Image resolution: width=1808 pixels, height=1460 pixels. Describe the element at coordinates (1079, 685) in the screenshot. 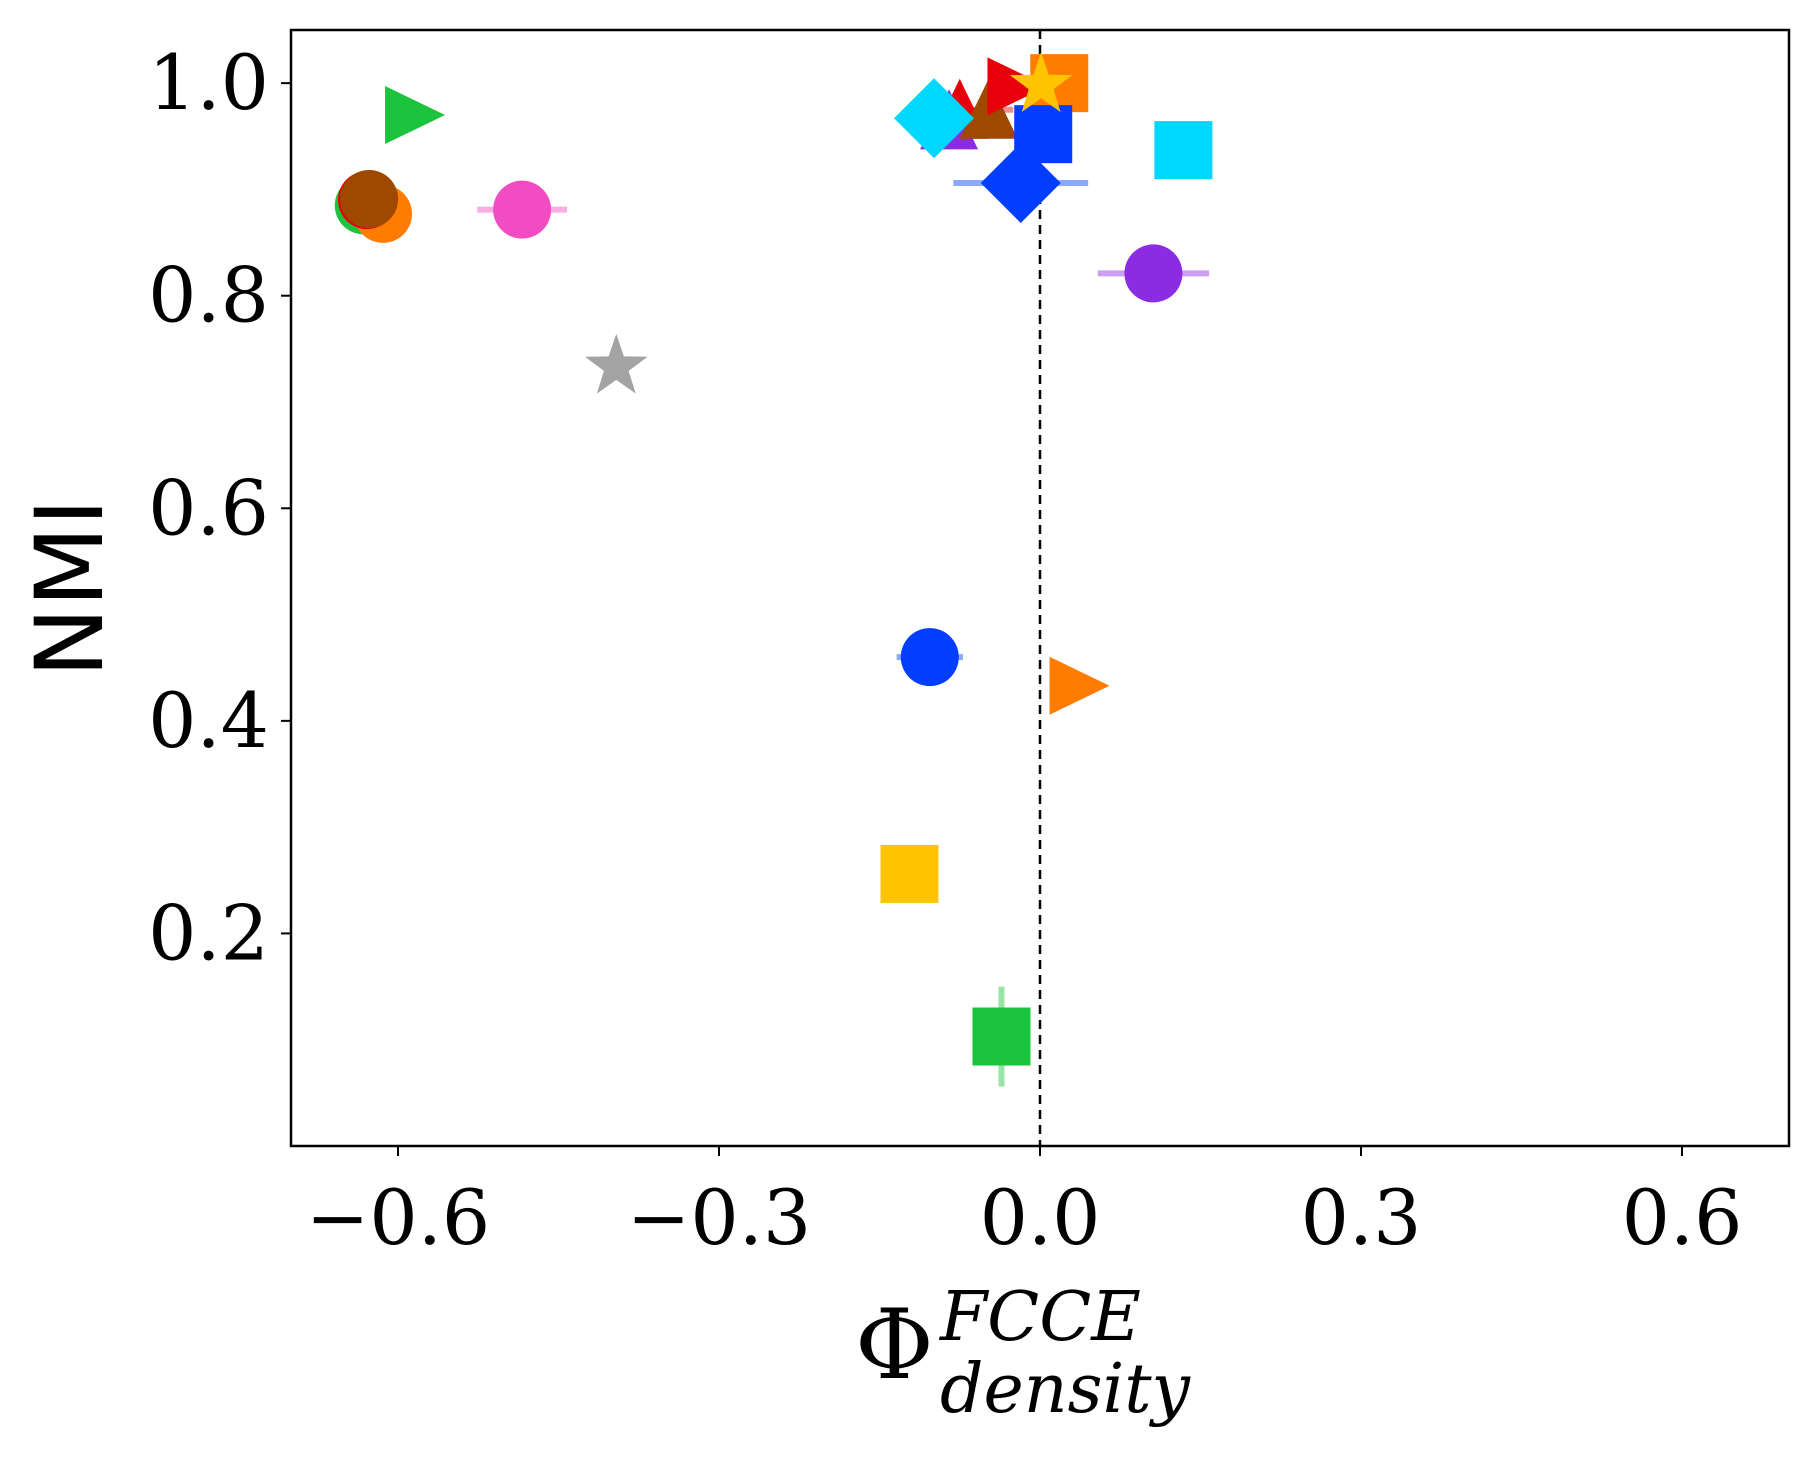

I see `orange-triangle-marker` at that location.